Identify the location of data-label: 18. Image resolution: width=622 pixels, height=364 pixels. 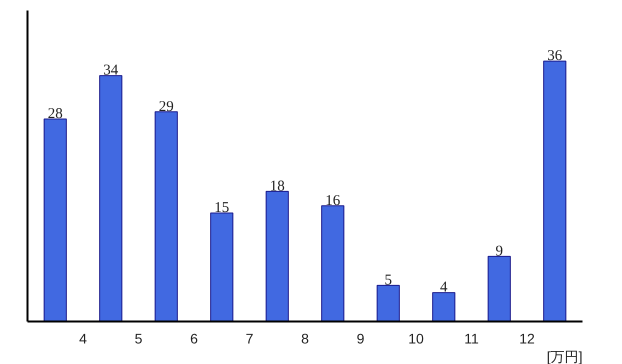
(277, 186).